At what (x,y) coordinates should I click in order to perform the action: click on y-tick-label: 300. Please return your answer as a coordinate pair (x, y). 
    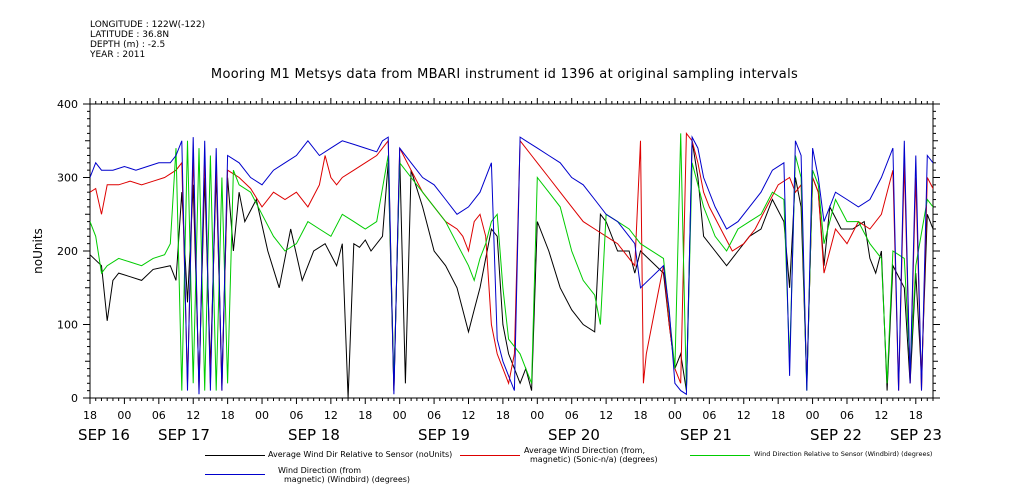
    Looking at the image, I should click on (67, 178).